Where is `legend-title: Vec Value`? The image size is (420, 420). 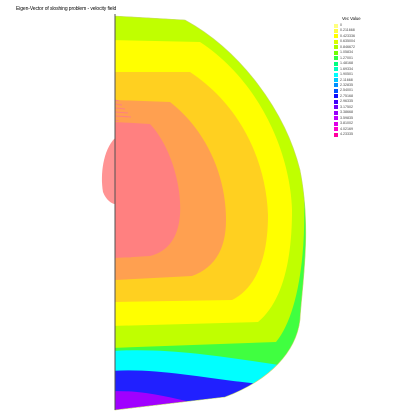
legend-title: Vec Value is located at coordinates (351, 18).